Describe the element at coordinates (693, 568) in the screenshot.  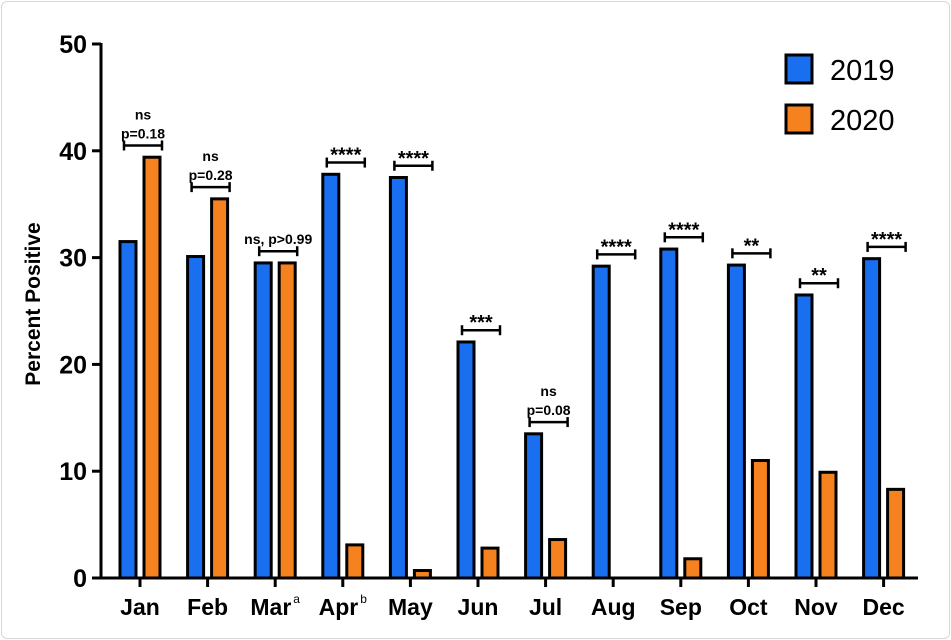
I see `bar-2020-Sep` at that location.